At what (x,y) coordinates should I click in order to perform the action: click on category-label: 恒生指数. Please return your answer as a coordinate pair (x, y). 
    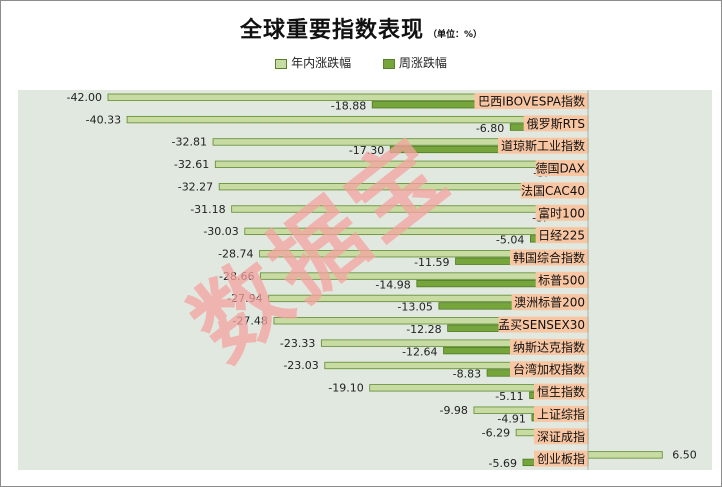
    Looking at the image, I should click on (561, 391).